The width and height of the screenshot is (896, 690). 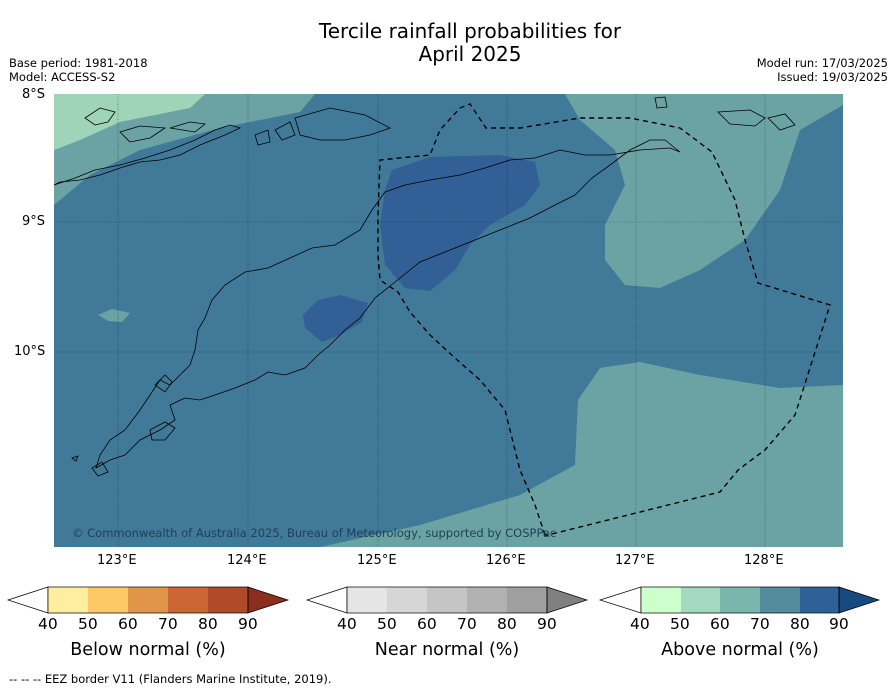 What do you see at coordinates (27, 600) in the screenshot?
I see `cb-below-low-triangle` at bounding box center [27, 600].